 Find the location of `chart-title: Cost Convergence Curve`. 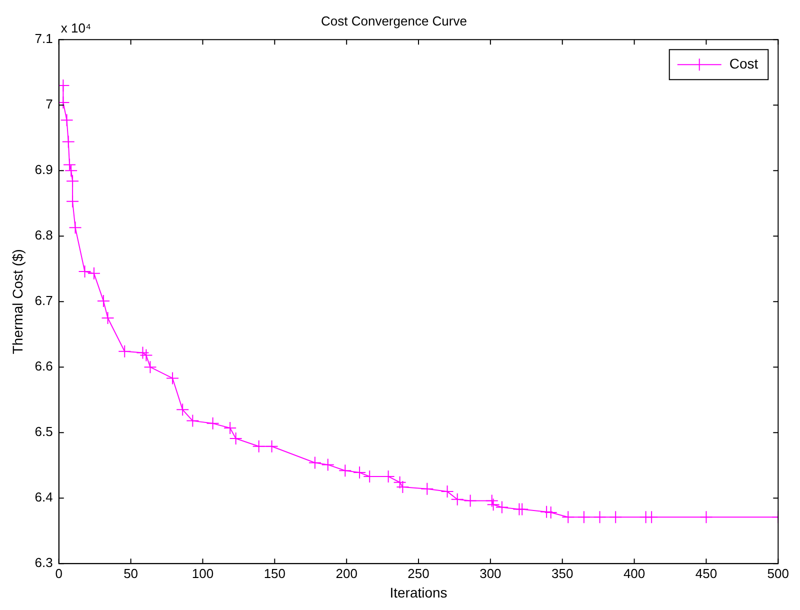

chart-title: Cost Convergence Curve is located at coordinates (394, 20).